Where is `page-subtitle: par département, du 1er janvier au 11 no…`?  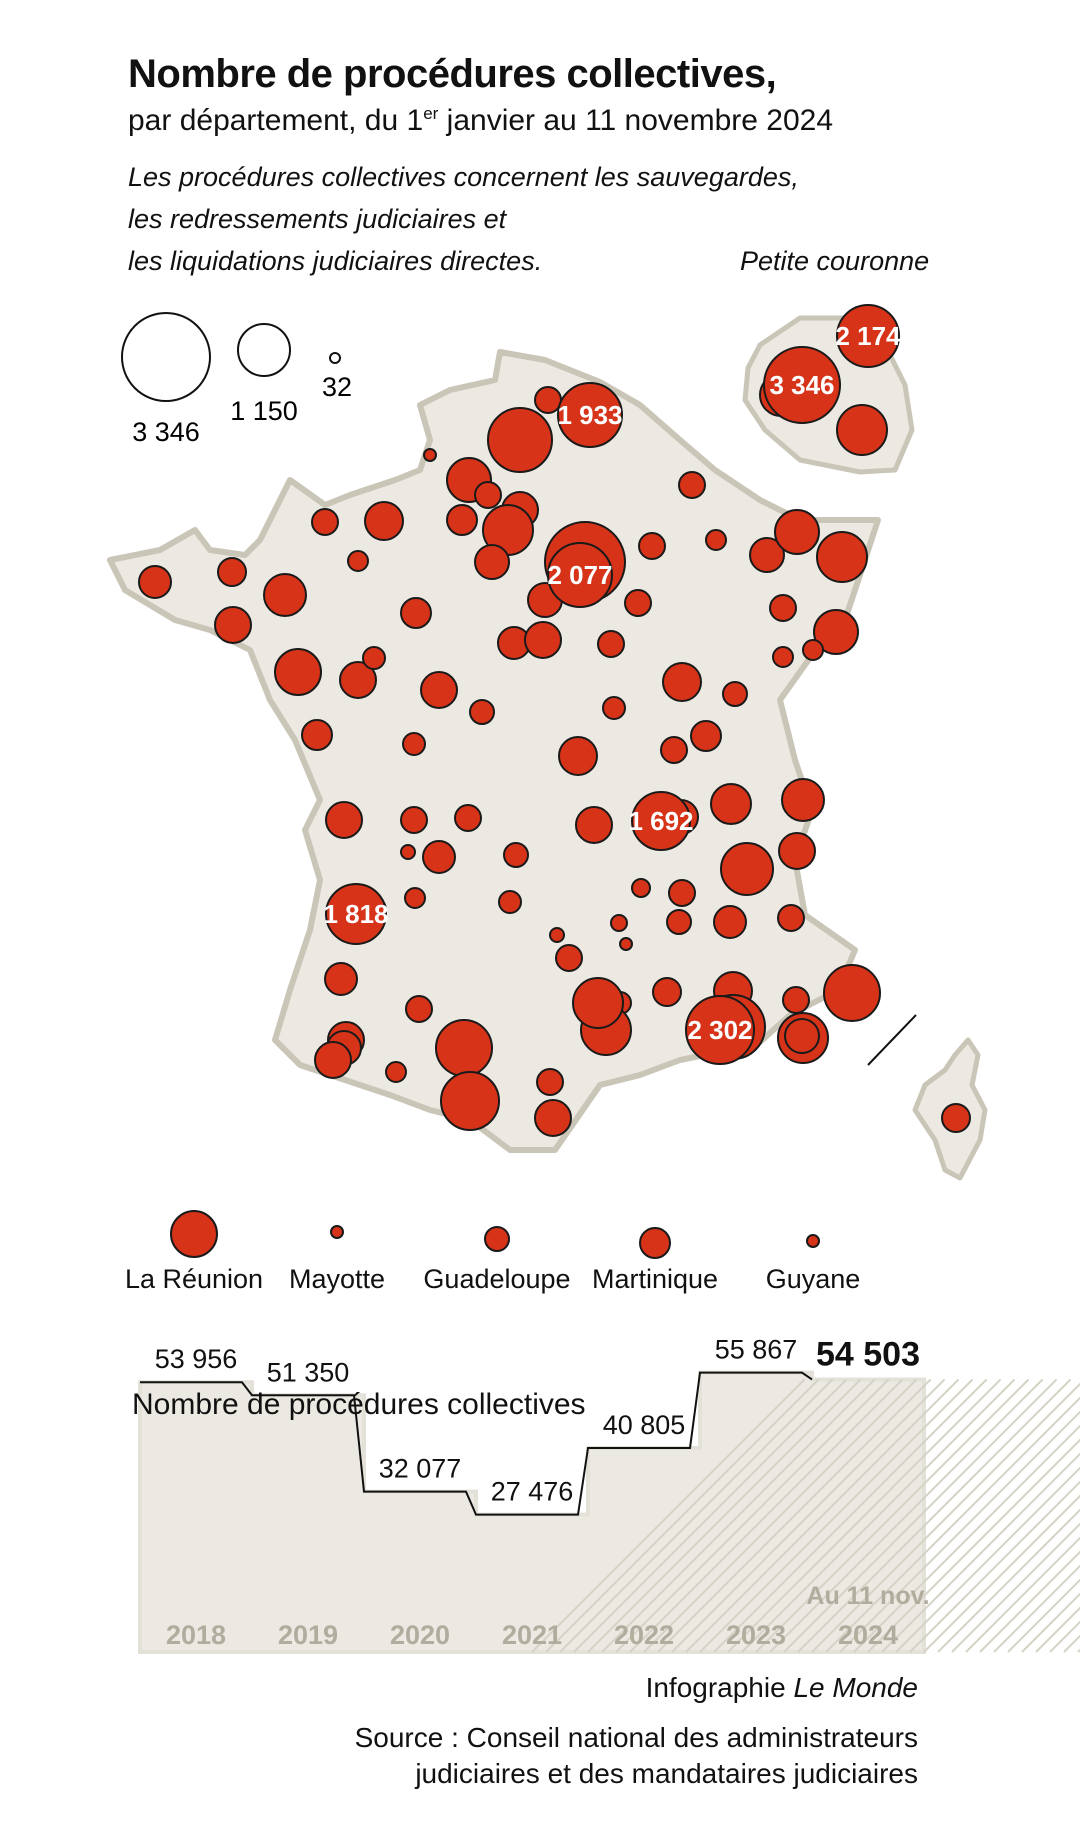 page-subtitle: par département, du 1er janvier au 11 no… is located at coordinates (481, 120).